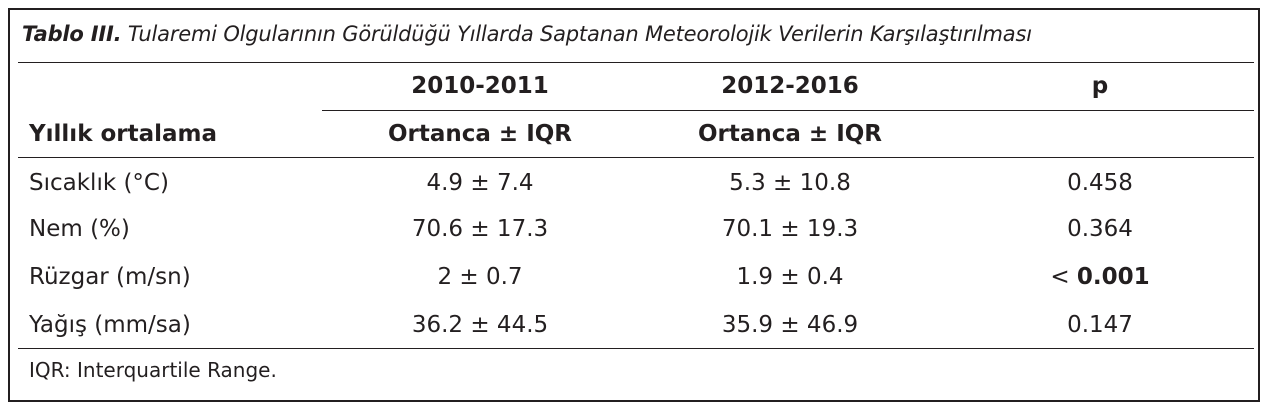  I want to click on row-label: Rüzgar (m/sn), so click(110, 277).